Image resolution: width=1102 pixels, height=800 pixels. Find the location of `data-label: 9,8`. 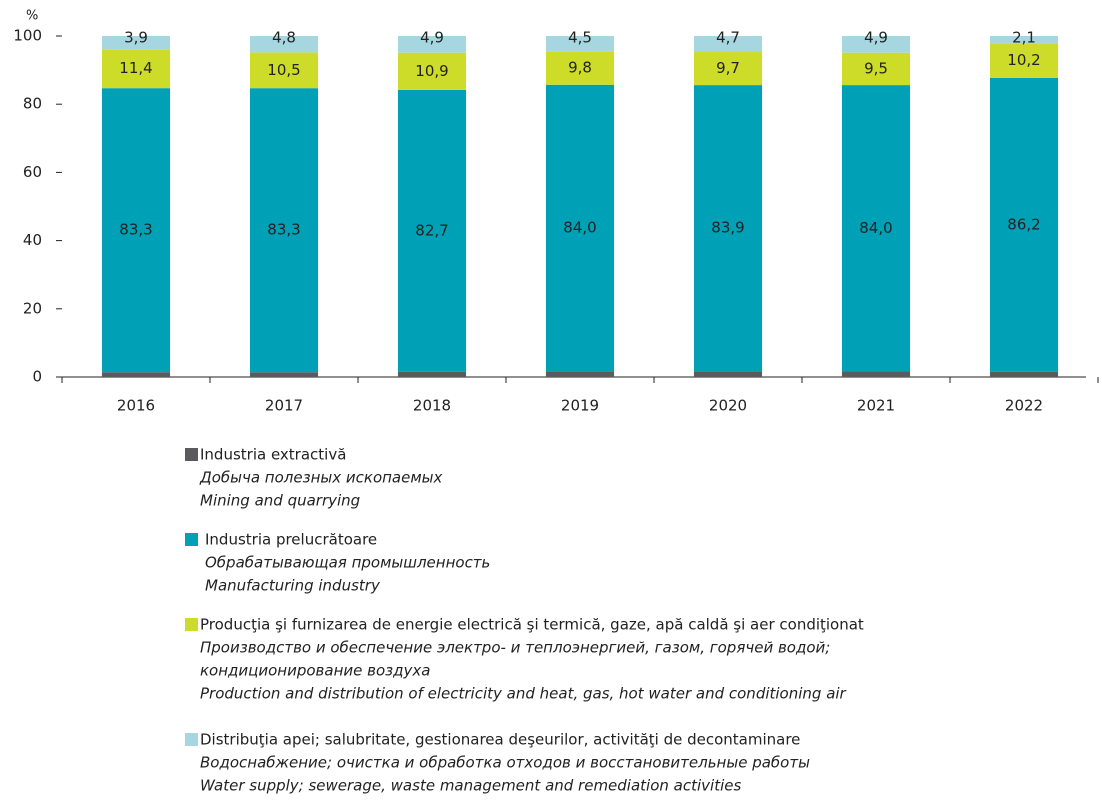

data-label: 9,8 is located at coordinates (580, 68).